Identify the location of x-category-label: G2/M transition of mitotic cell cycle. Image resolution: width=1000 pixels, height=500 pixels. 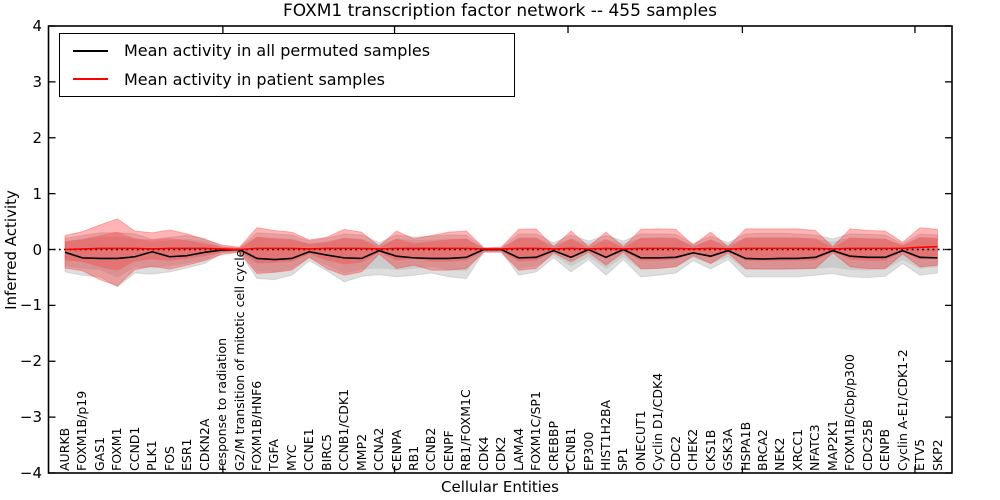
(239, 360).